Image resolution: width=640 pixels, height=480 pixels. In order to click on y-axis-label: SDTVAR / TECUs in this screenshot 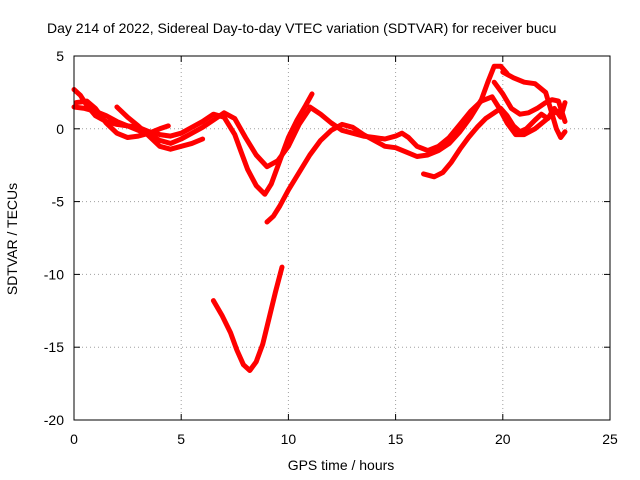, I will do `click(12, 239)`.